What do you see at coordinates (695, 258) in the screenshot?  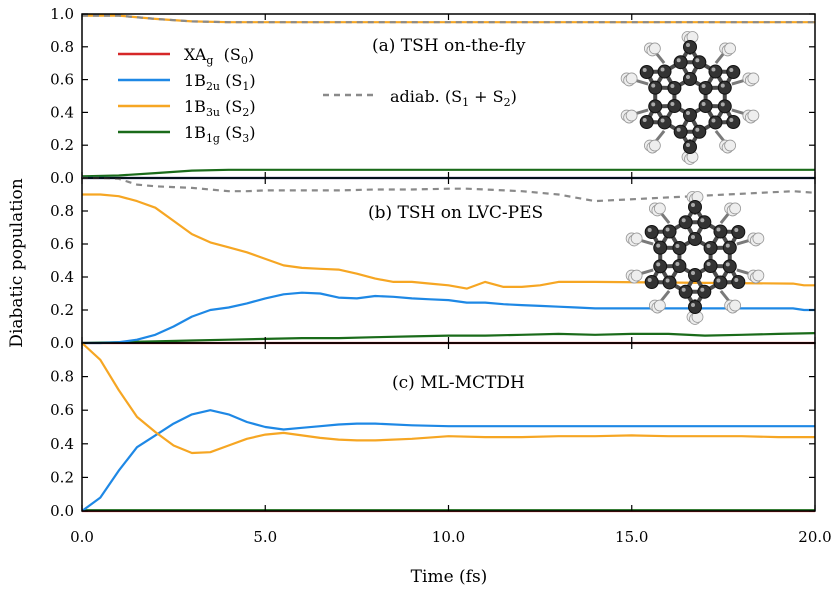 I see `molecule-illustration-b` at bounding box center [695, 258].